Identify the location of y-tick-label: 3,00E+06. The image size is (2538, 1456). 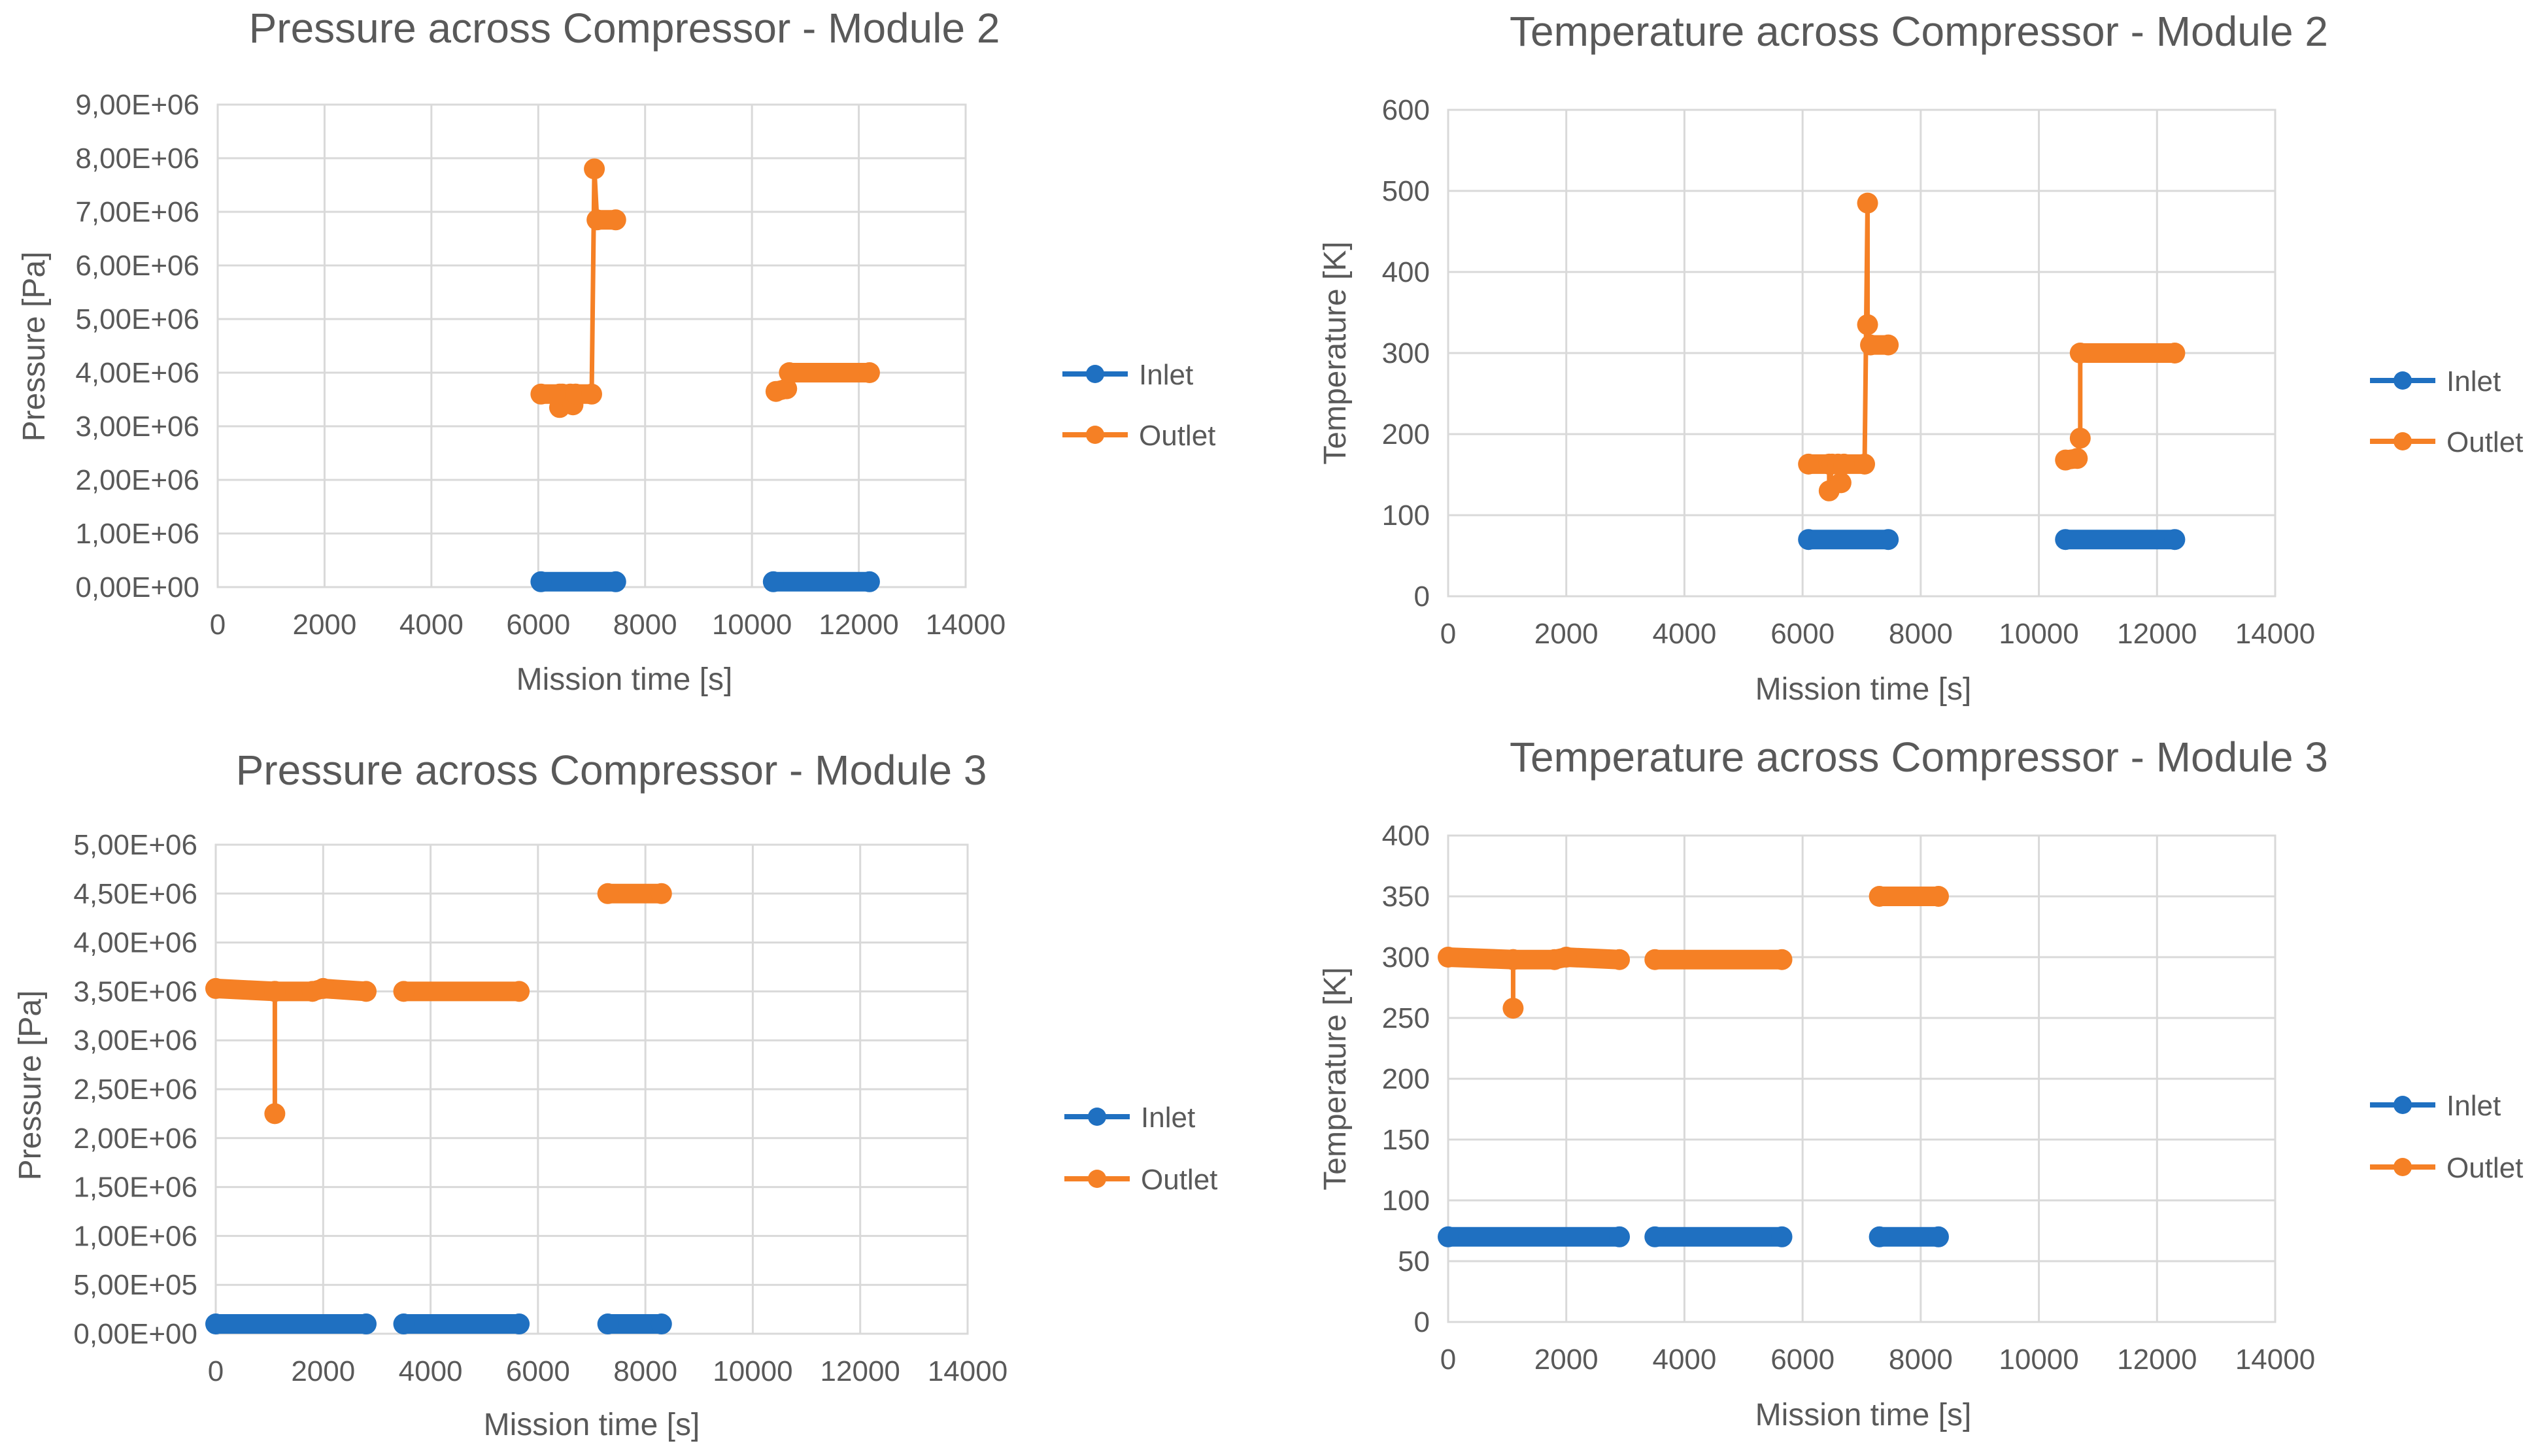
(137, 427).